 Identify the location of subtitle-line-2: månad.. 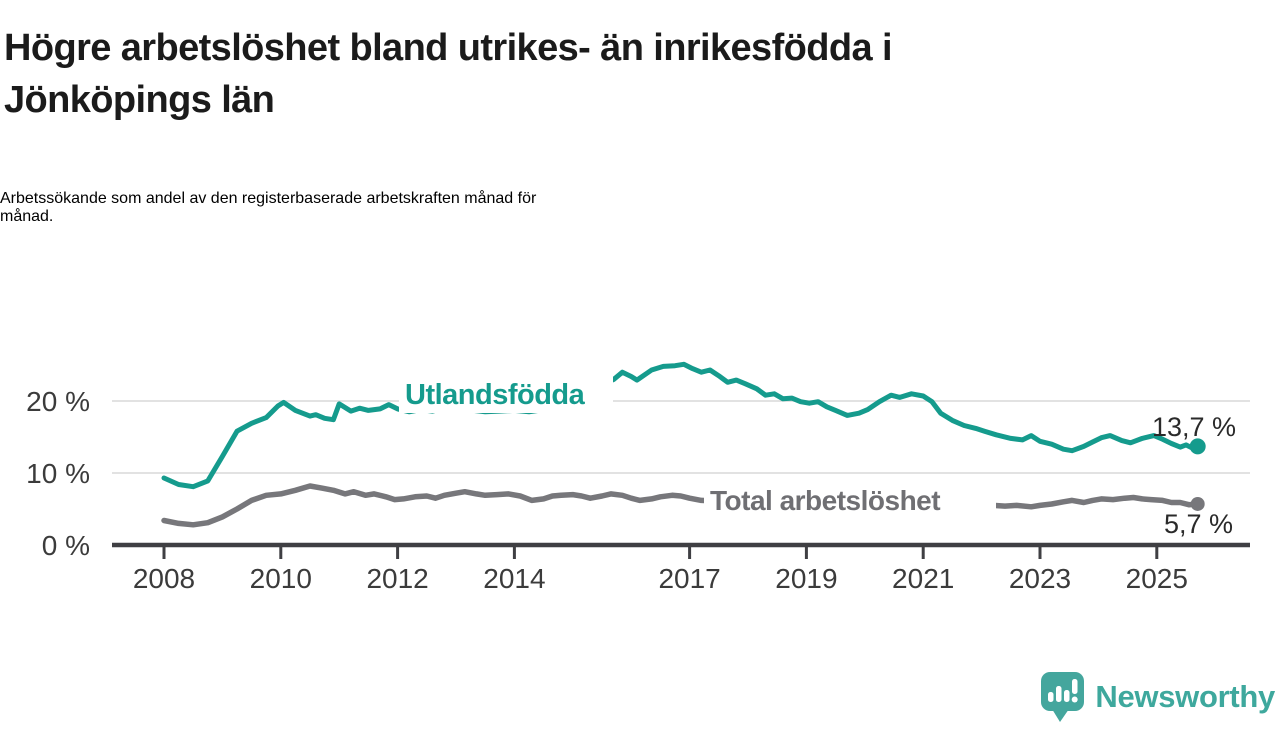
(27, 216).